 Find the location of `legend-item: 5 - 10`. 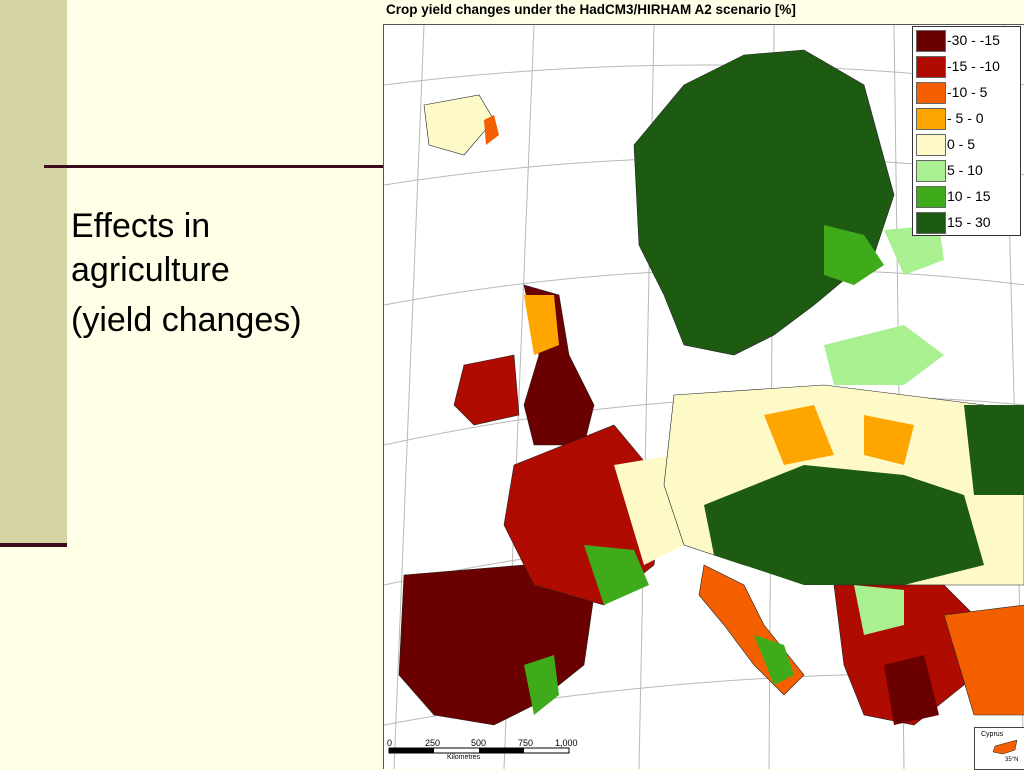

legend-item: 5 - 10 is located at coordinates (966, 170).